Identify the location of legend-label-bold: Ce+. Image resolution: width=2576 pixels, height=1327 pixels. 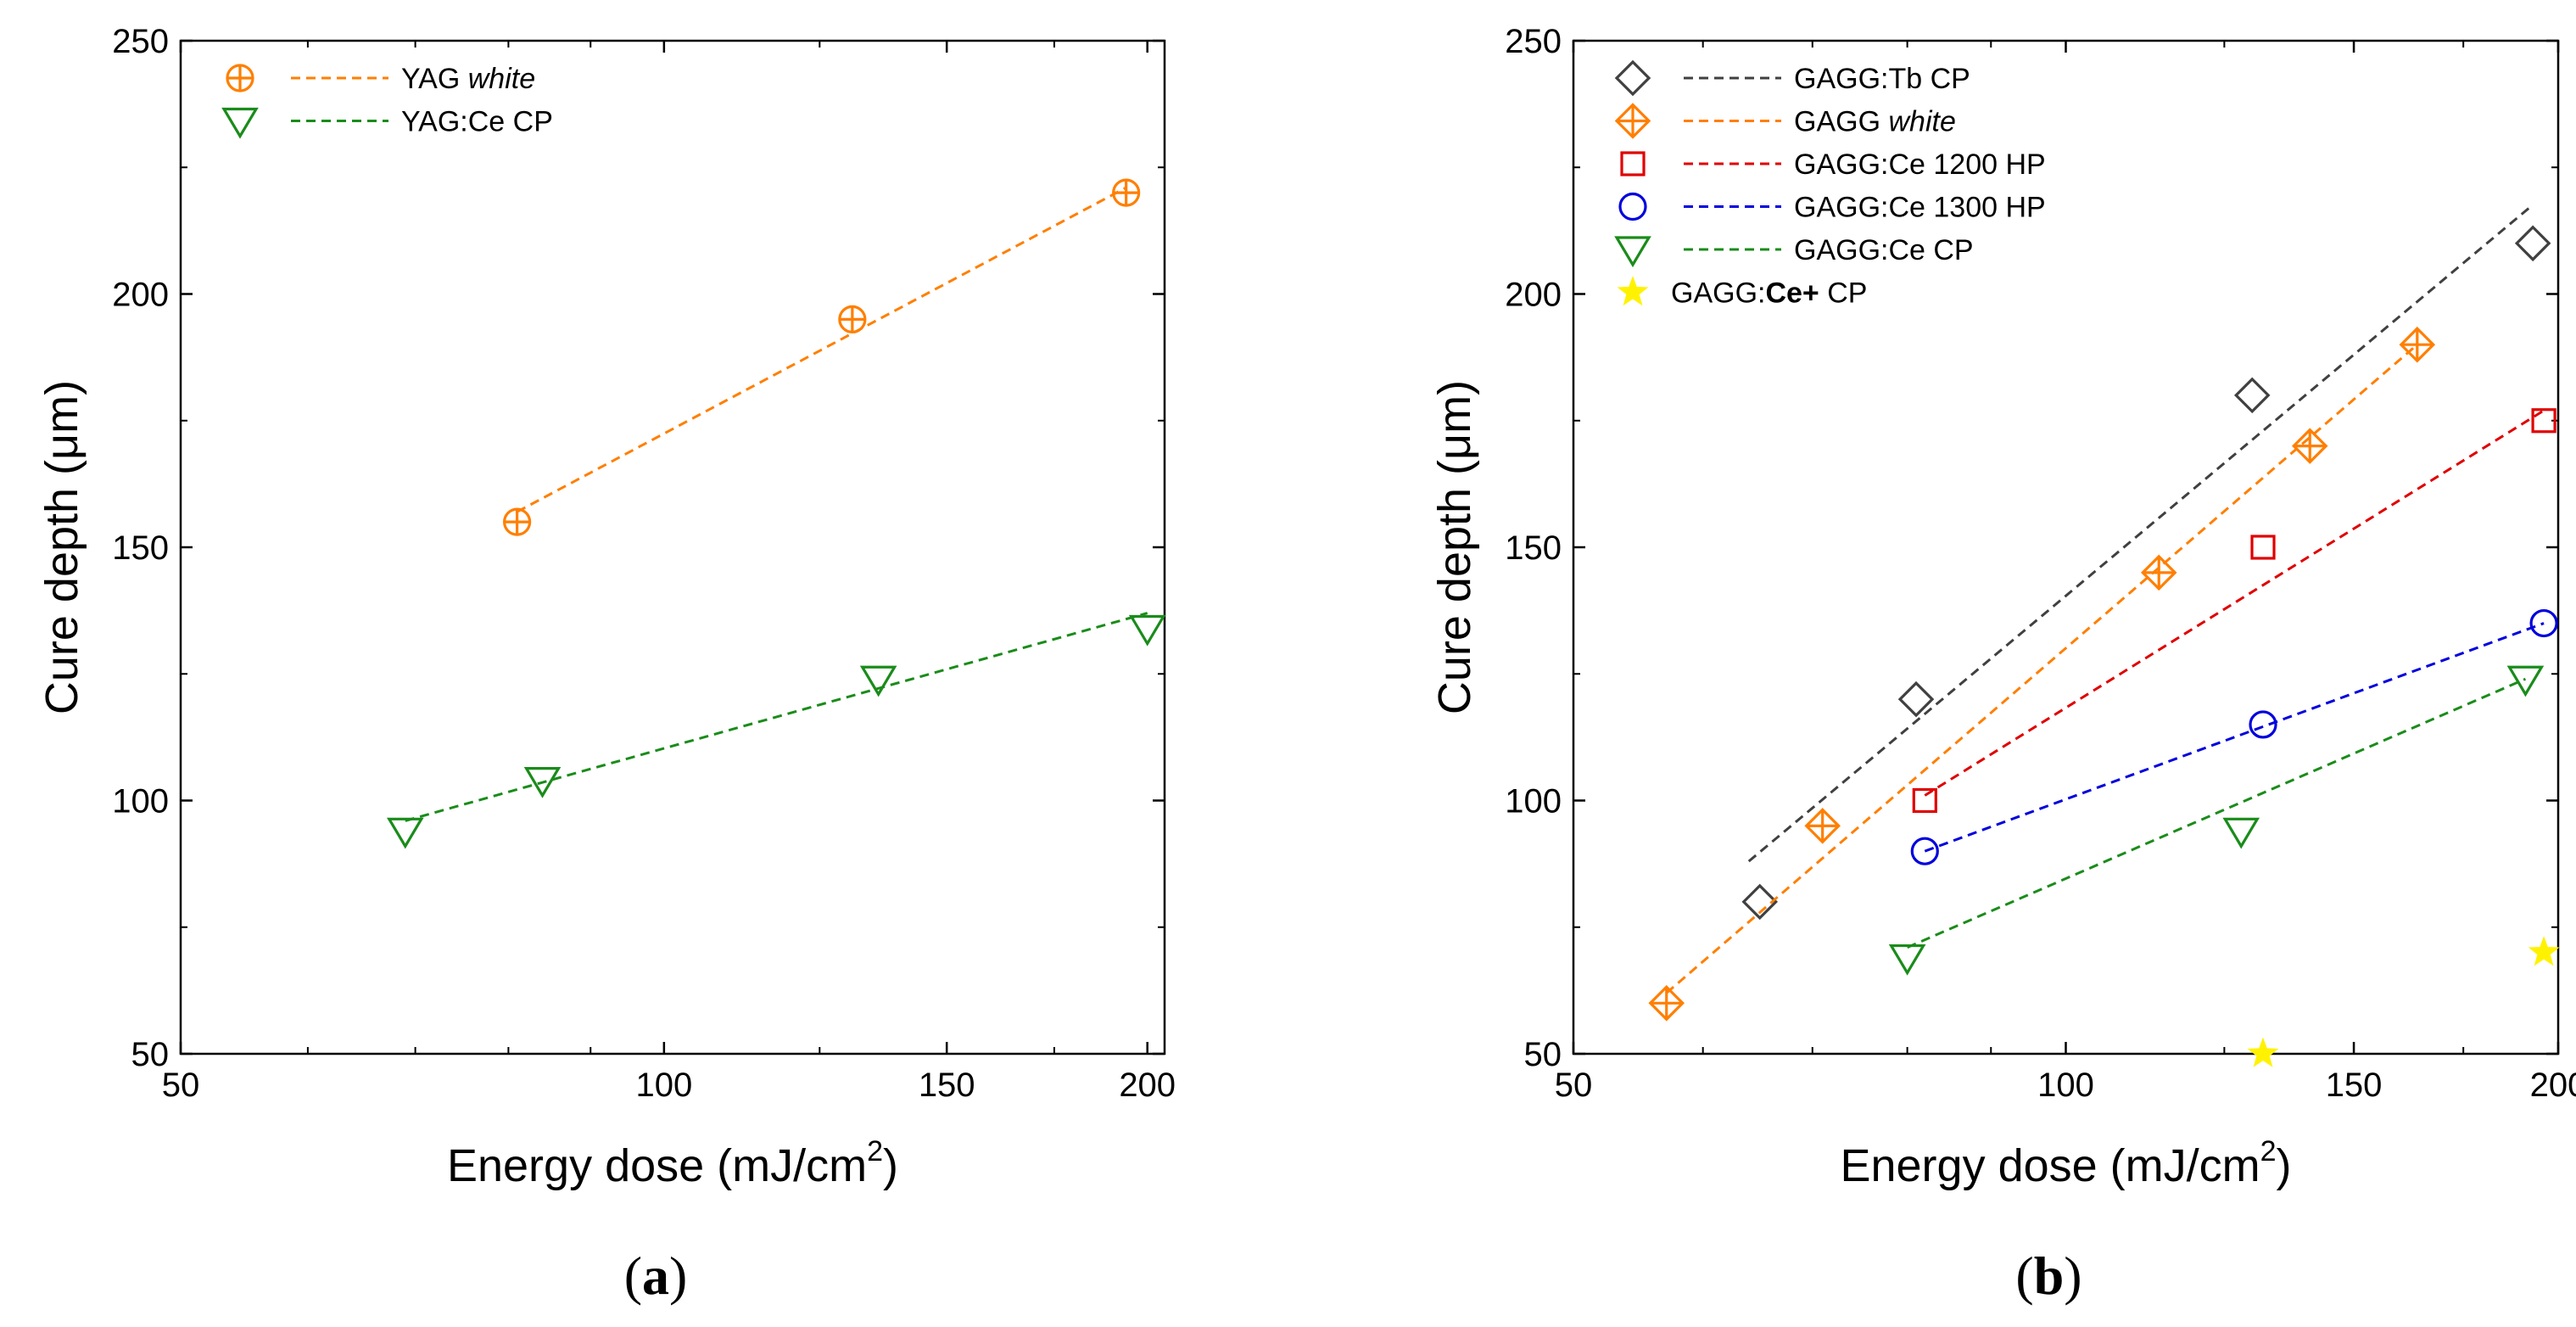
(1792, 293).